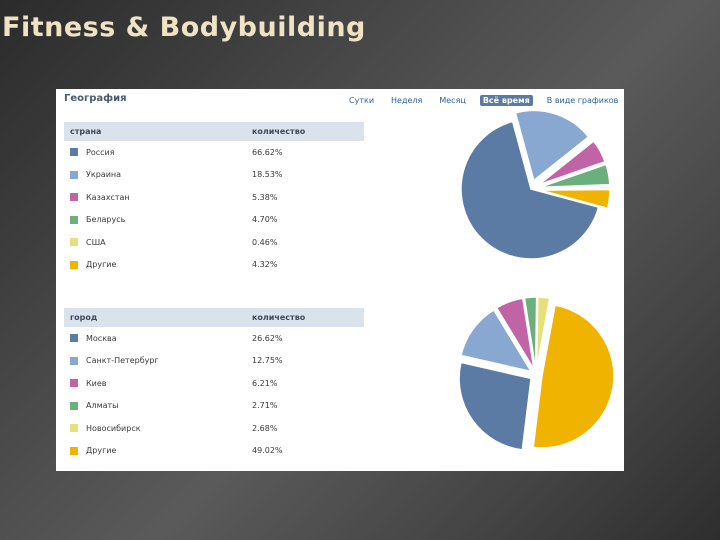 Image resolution: width=720 pixels, height=540 pixels. I want to click on row-label: Алматы, so click(102, 406).